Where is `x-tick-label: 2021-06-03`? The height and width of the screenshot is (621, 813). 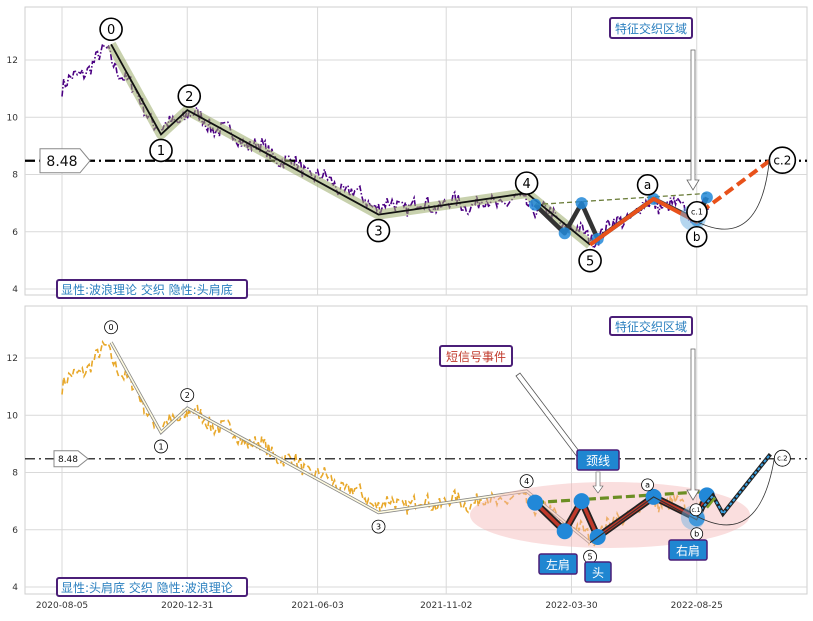 x-tick-label: 2021-06-03 is located at coordinates (317, 606).